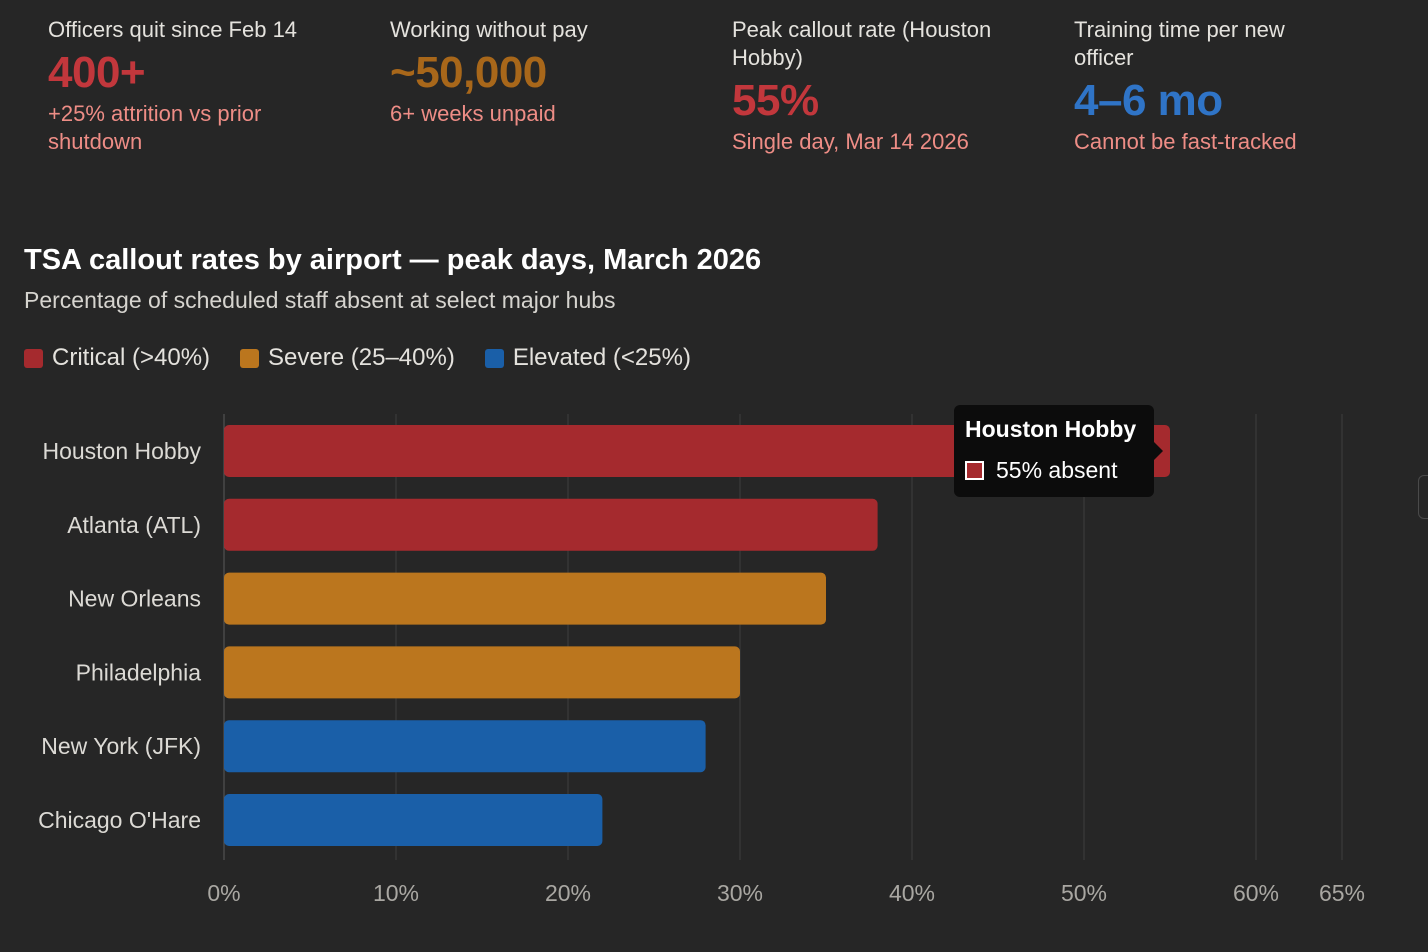  Describe the element at coordinates (1148, 100) in the screenshot. I see `kpi-value: 4–6 mo` at that location.